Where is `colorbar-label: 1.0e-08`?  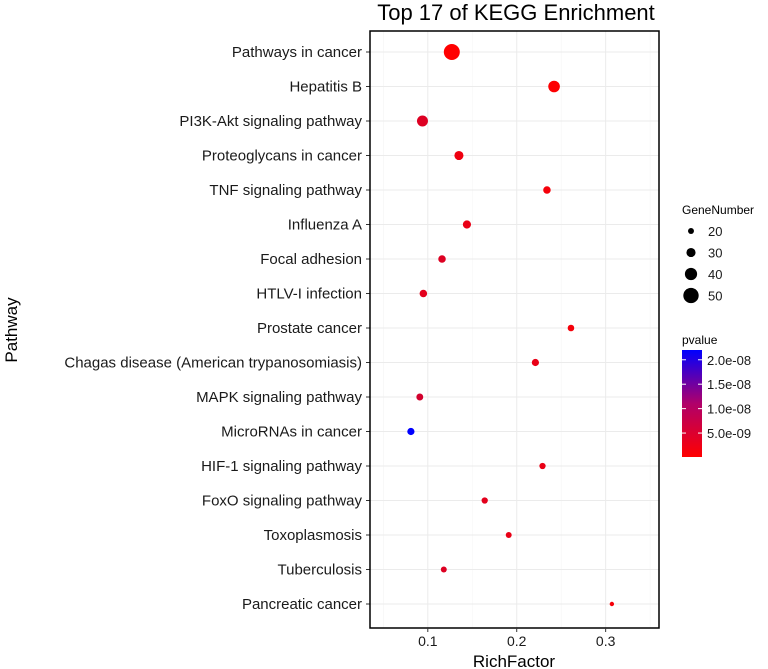 colorbar-label: 1.0e-08 is located at coordinates (729, 409).